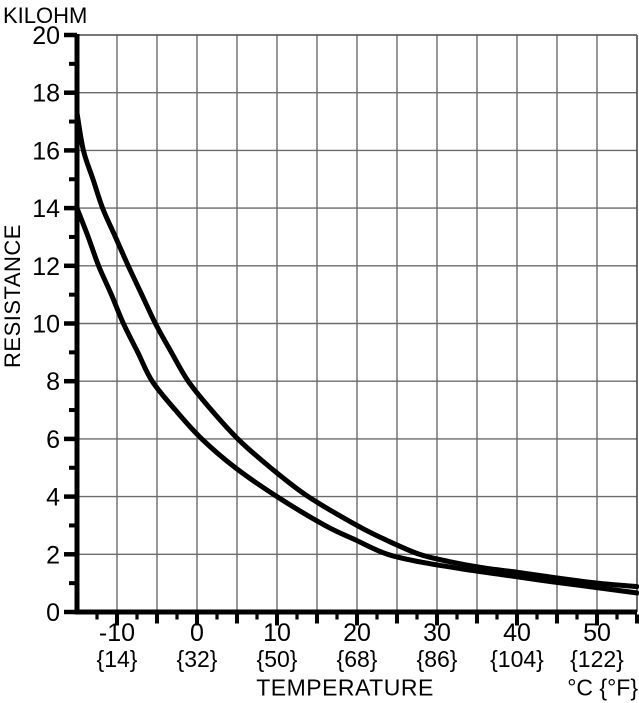 The width and height of the screenshot is (639, 703). Describe the element at coordinates (277, 659) in the screenshot. I see `x-tick-label-fahrenheit: {50}` at that location.